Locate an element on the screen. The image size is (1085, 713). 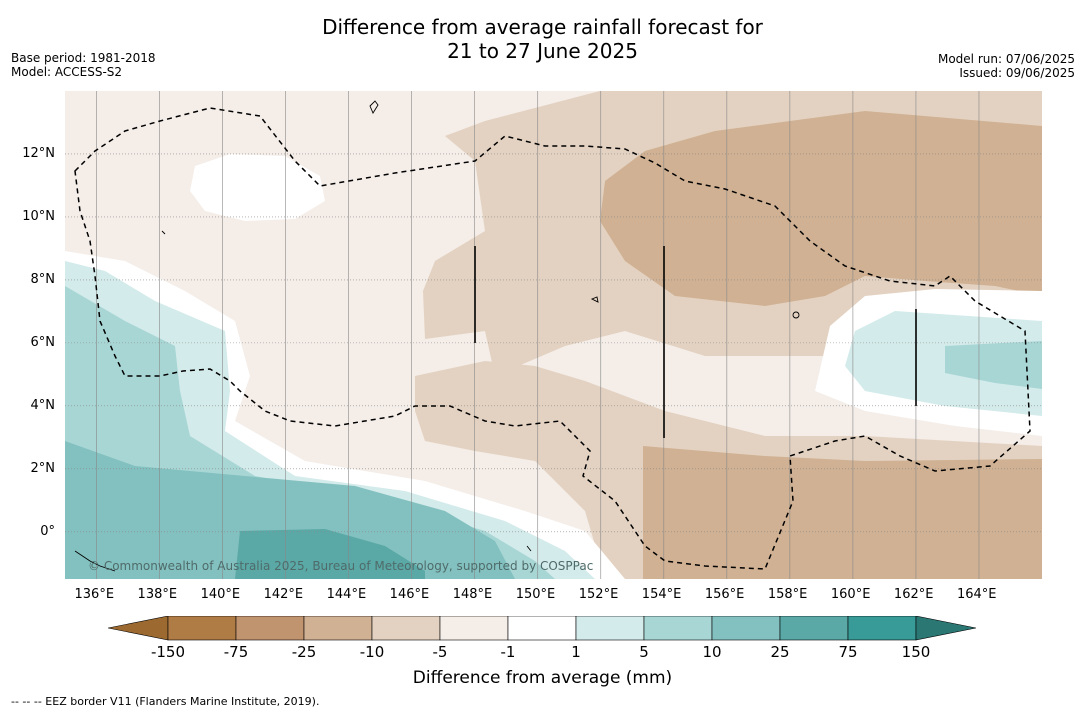
model-name: Model: ACCESS-S2 is located at coordinates (67, 72).